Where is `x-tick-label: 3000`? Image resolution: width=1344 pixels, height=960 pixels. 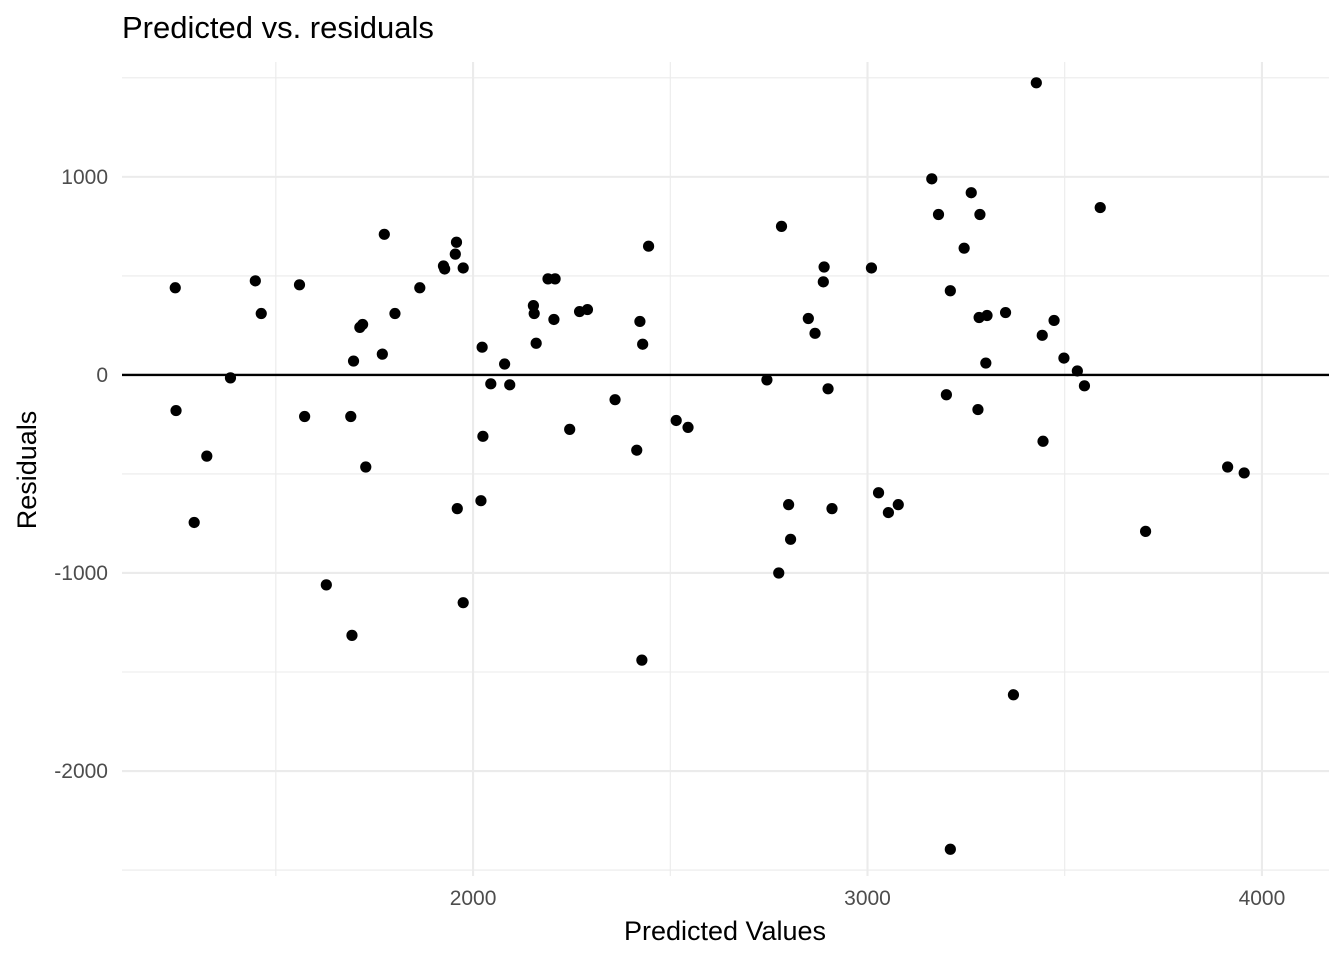 x-tick-label: 3000 is located at coordinates (867, 898).